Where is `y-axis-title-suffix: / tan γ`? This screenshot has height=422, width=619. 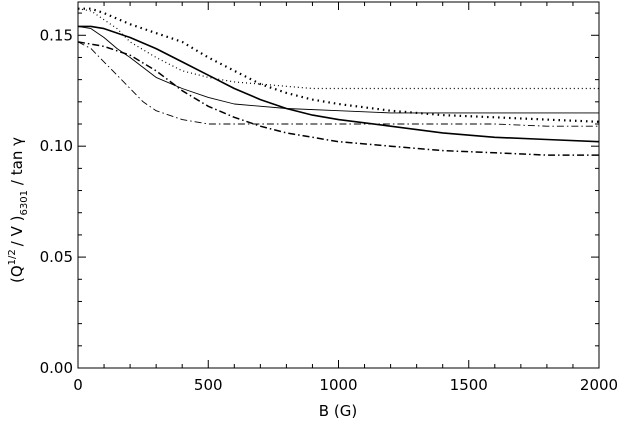 y-axis-title-suffix: / tan γ is located at coordinates (17, 161).